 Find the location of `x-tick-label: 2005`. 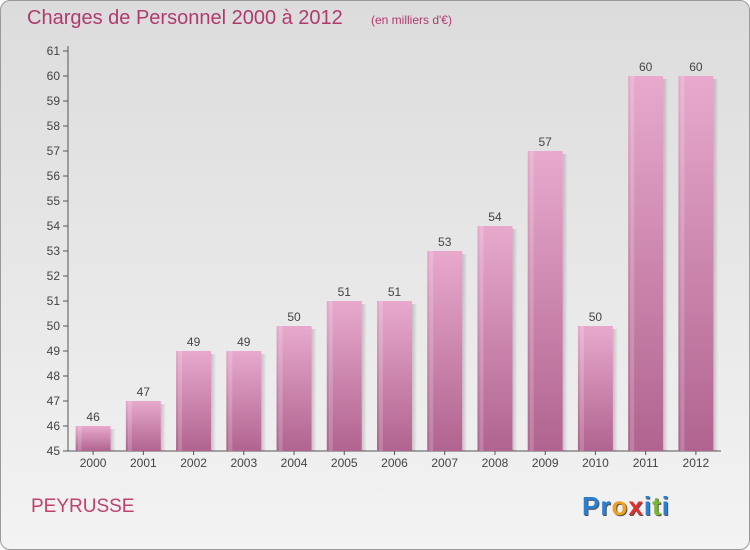

x-tick-label: 2005 is located at coordinates (344, 463).